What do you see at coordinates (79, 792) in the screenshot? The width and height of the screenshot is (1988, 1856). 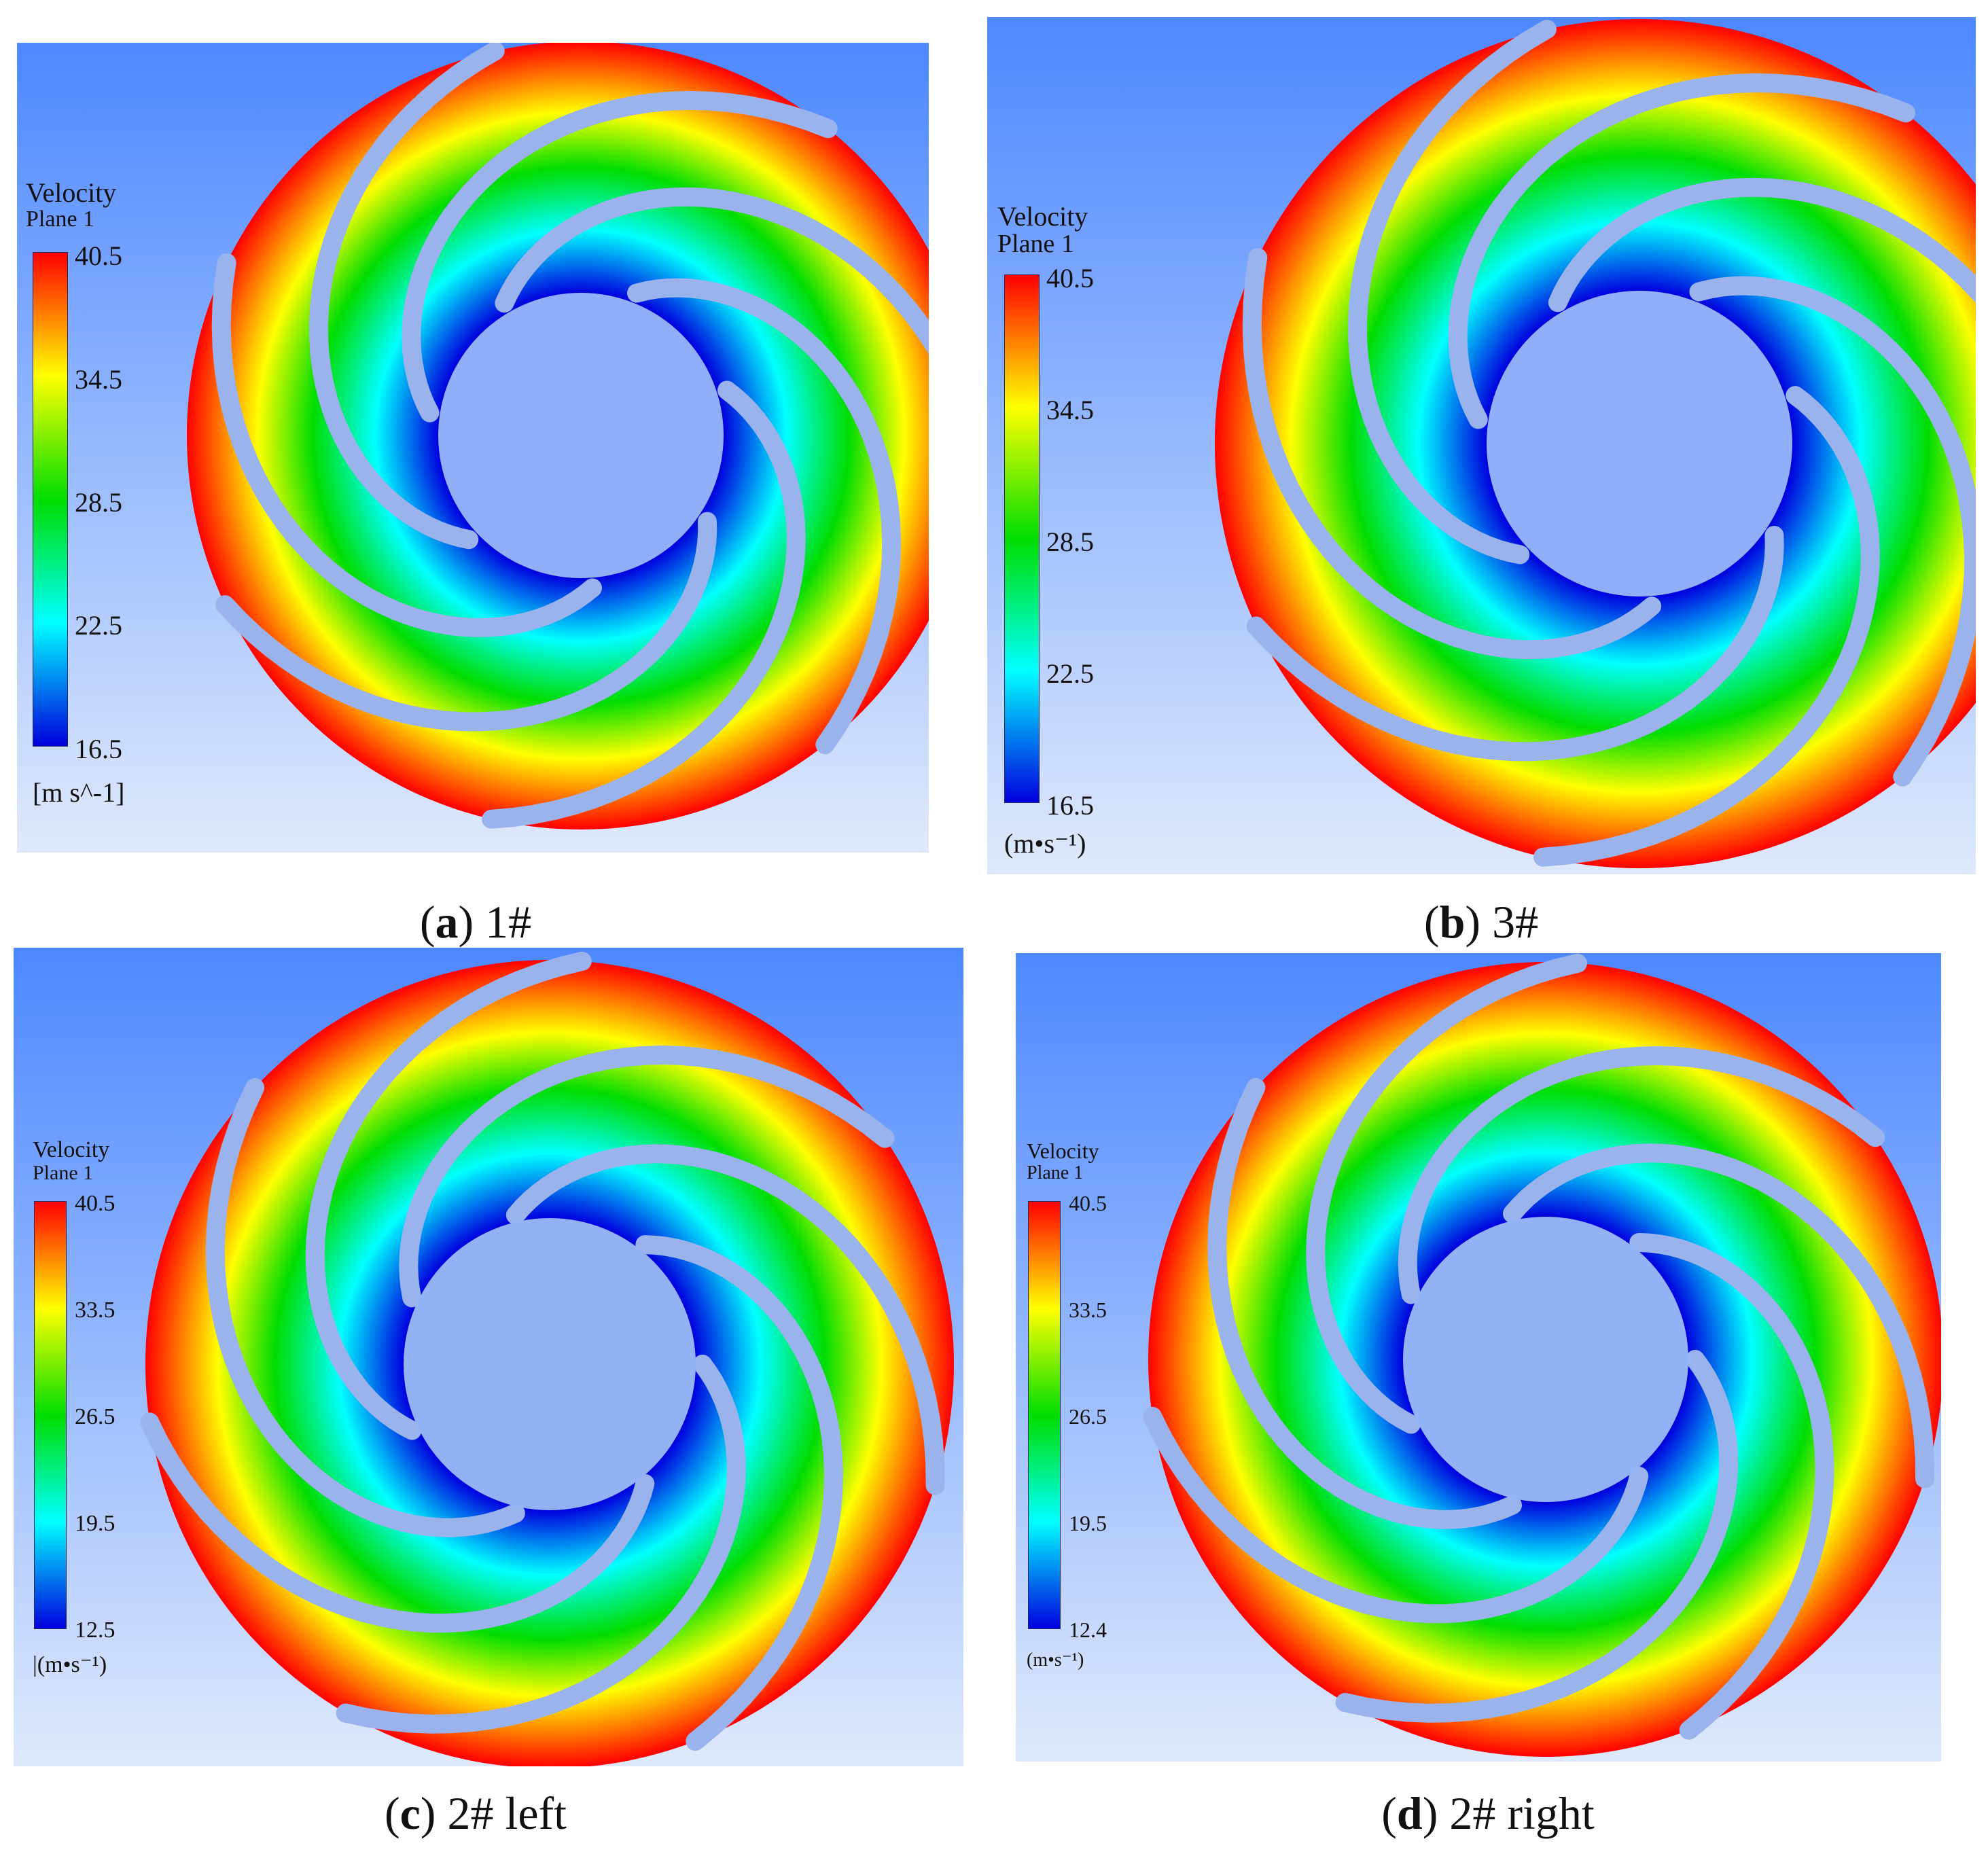 I see `legend-unit: [m s^-1]` at bounding box center [79, 792].